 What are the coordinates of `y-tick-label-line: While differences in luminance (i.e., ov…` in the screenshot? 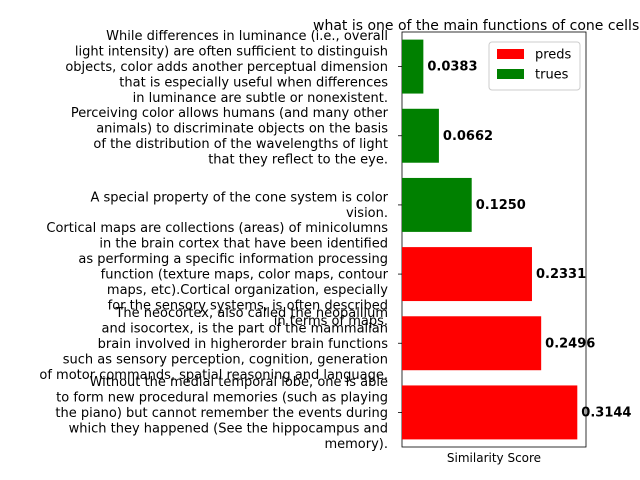 It's located at (247, 36).